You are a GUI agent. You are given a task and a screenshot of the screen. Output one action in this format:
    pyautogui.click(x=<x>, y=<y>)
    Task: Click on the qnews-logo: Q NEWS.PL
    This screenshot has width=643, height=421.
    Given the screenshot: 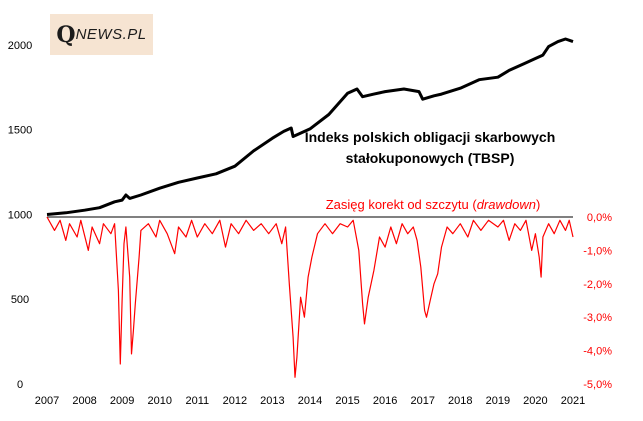 What is the action you would take?
    pyautogui.click(x=101, y=34)
    